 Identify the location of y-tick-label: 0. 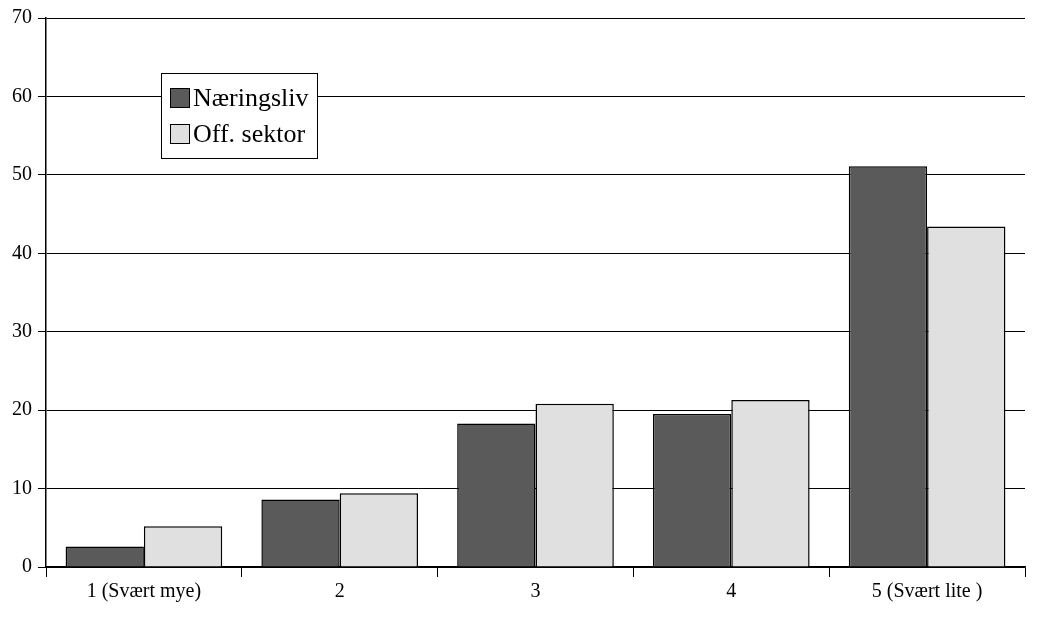
(27, 565).